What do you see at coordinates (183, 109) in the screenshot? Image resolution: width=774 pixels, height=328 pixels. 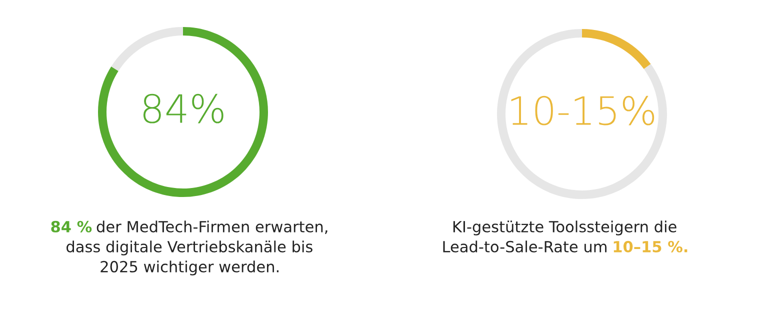 I see `text: 84%` at bounding box center [183, 109].